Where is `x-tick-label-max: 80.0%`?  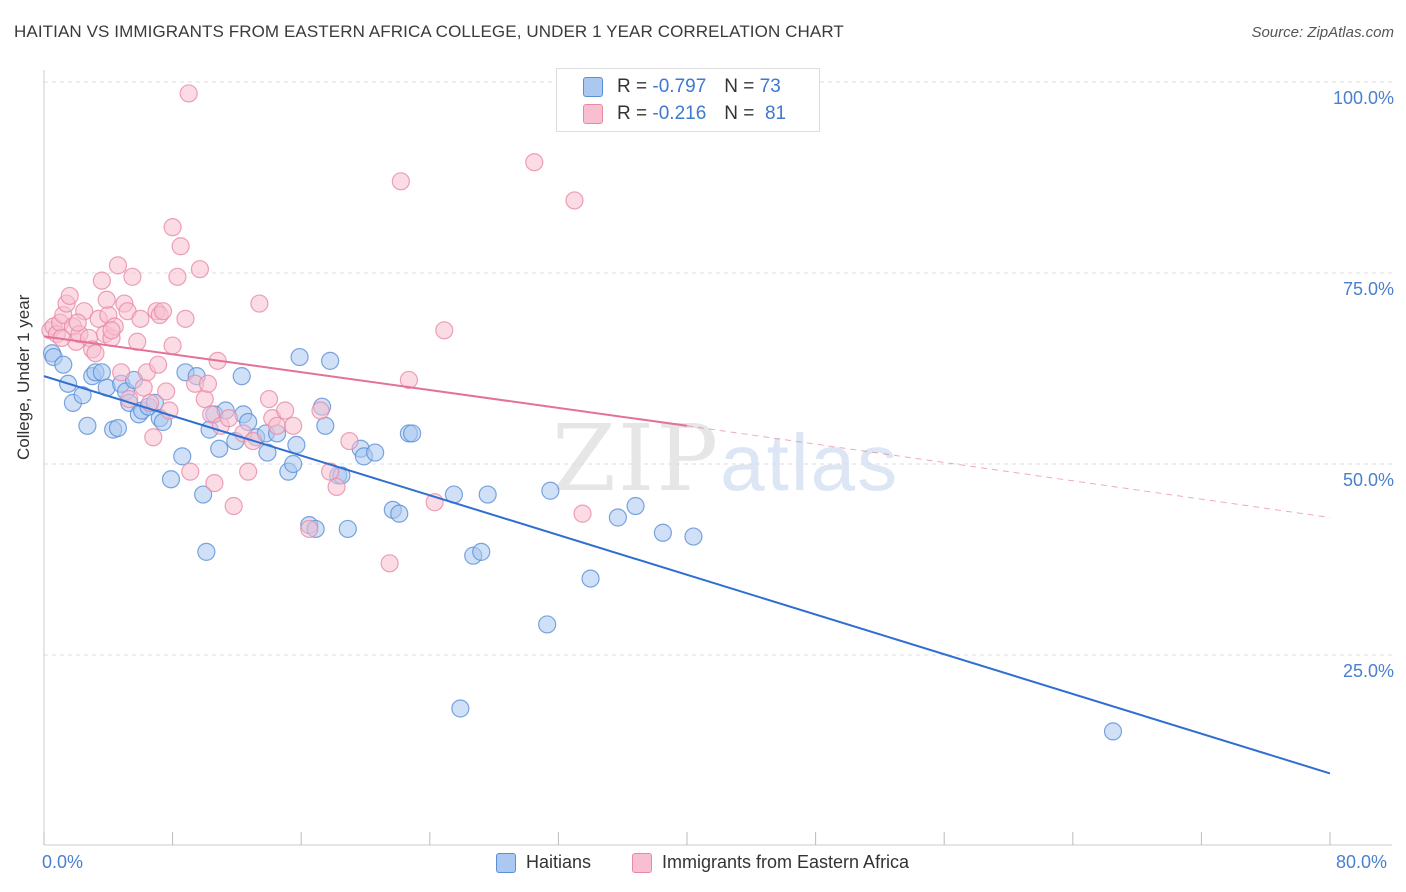 x-tick-label-max: 80.0% is located at coordinates (1362, 862).